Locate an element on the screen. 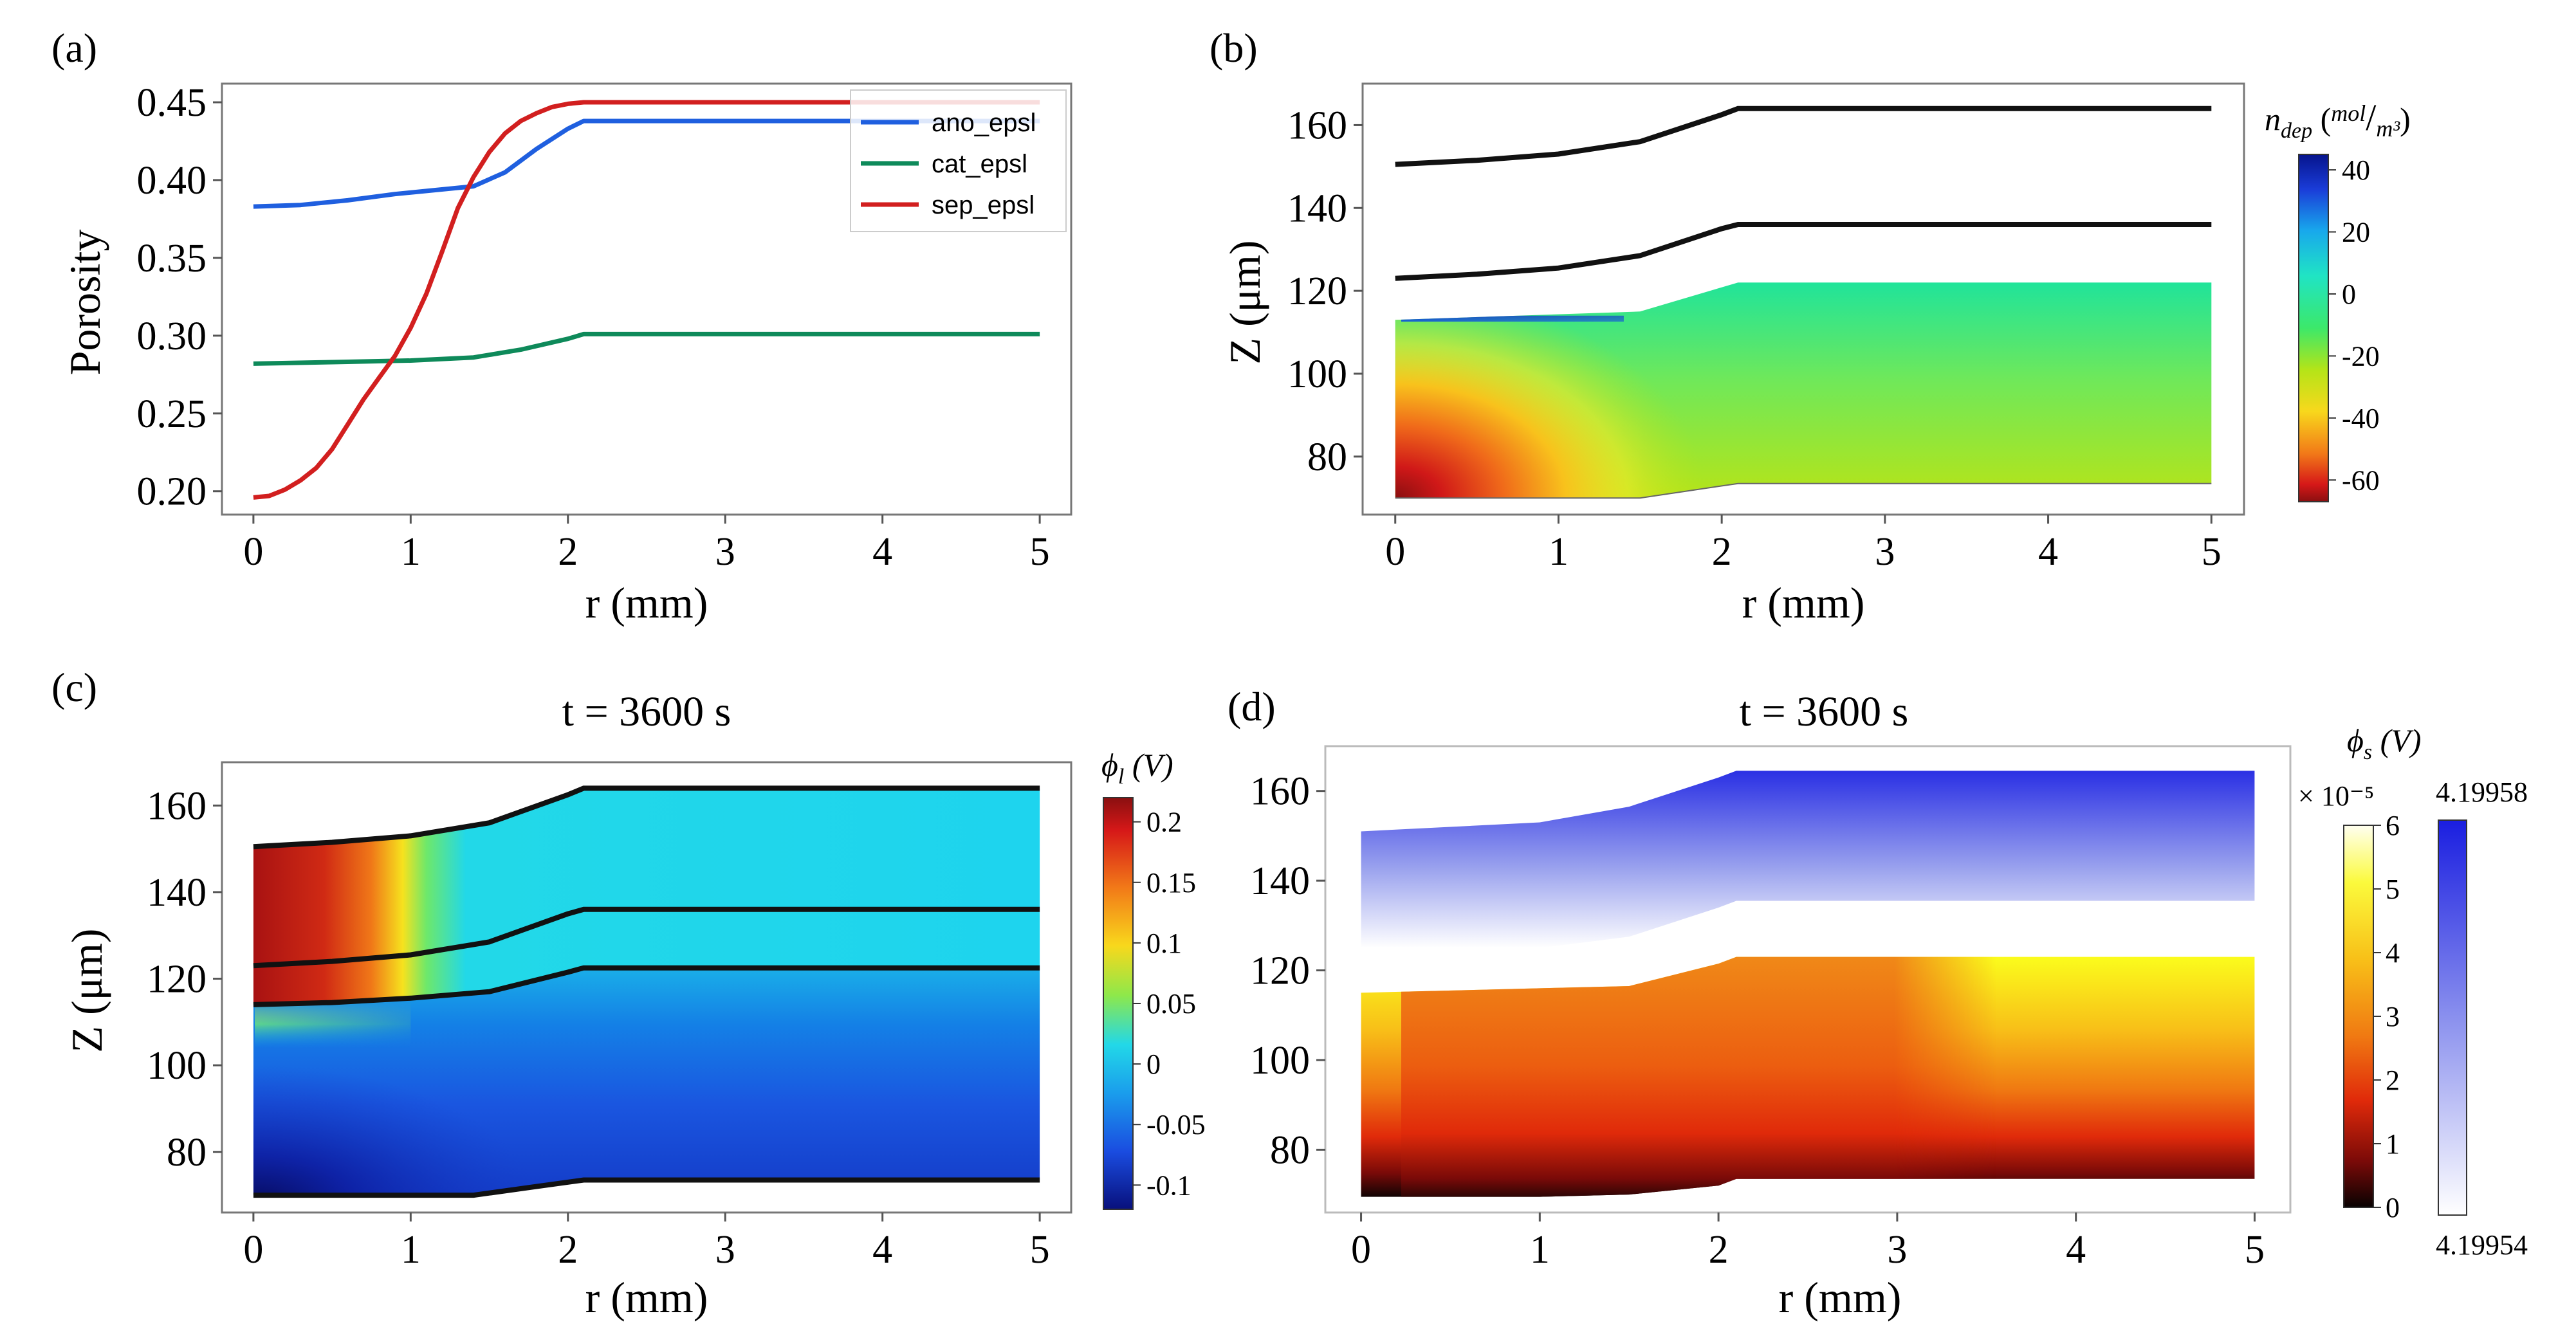 Image resolution: width=2576 pixels, height=1336 pixels. panel-d-frame is located at coordinates (1808, 980).